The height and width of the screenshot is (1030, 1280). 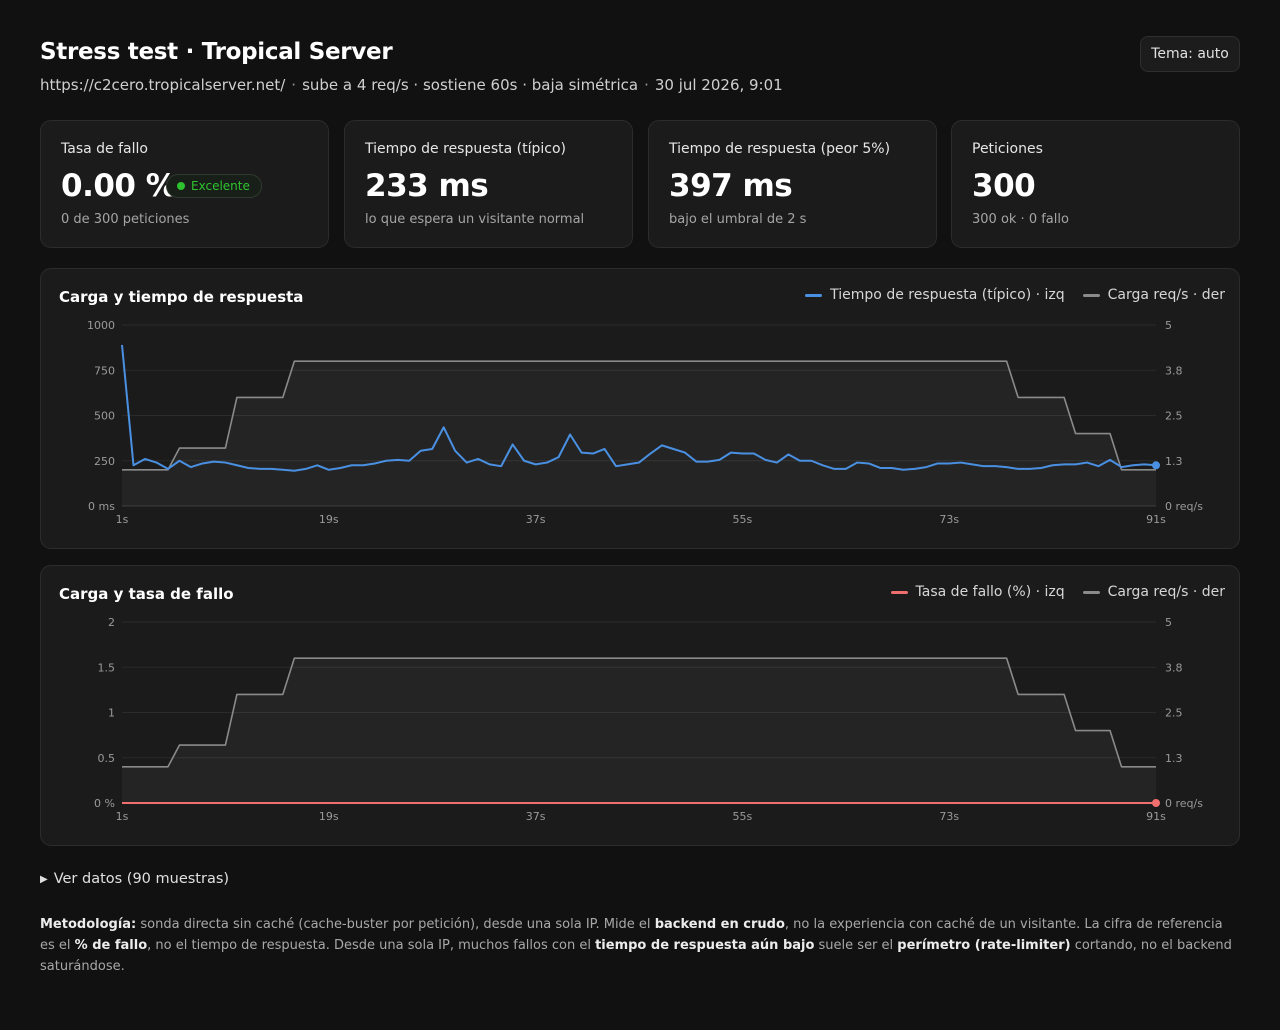 What do you see at coordinates (1004, 186) in the screenshot?
I see `card-value: 300` at bounding box center [1004, 186].